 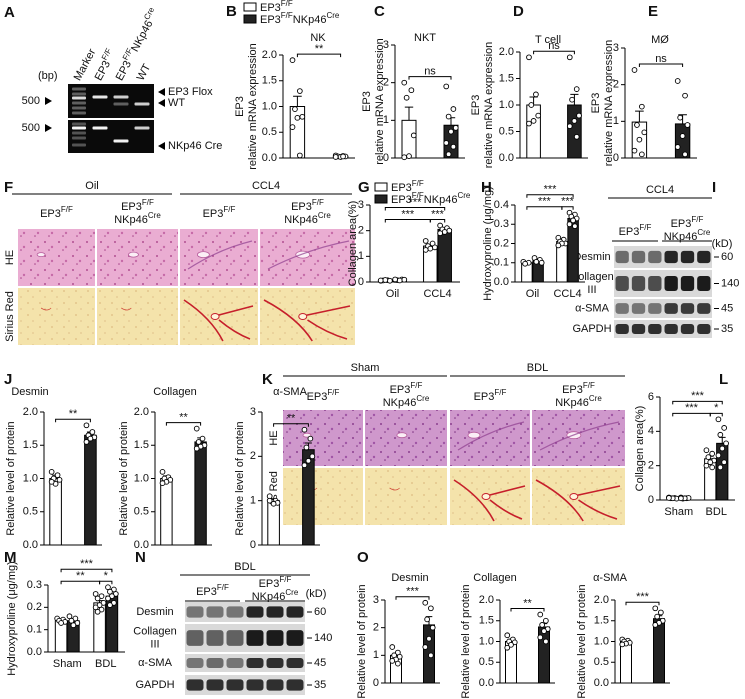 What do you see at coordinates (567, 208) in the screenshot?
I see `significance-bracket` at bounding box center [567, 208].